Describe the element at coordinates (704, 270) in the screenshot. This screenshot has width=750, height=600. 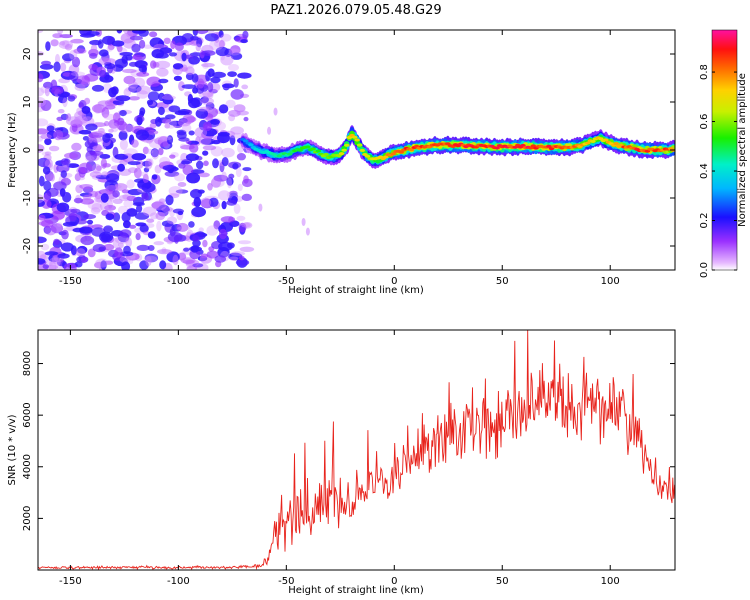
I see `colorbar-tick-label: 0.0` at that location.